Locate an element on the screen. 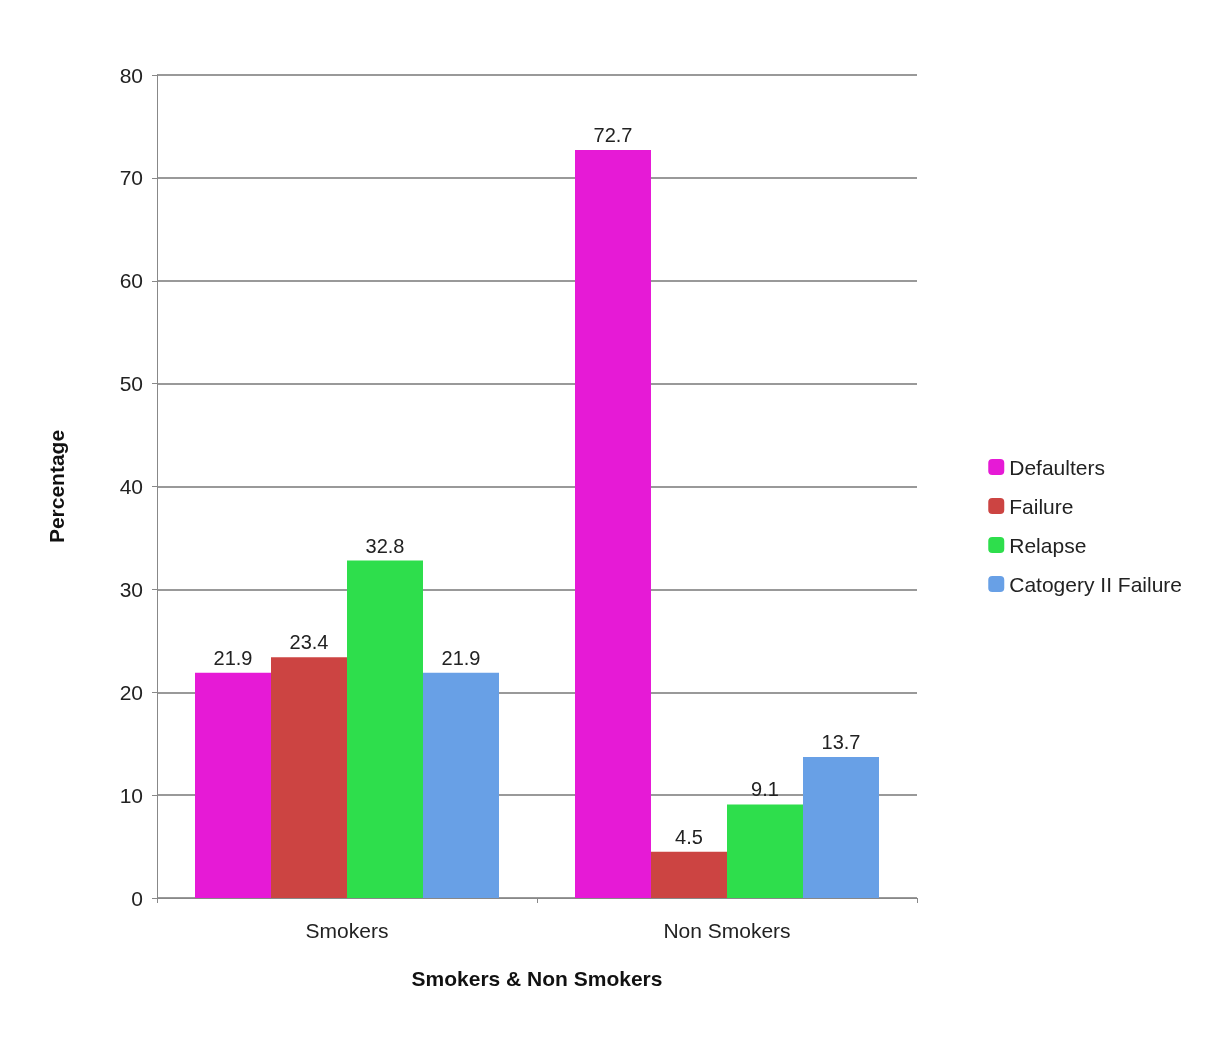 This screenshot has width=1207, height=1051. data-label: 9.1 is located at coordinates (765, 789).